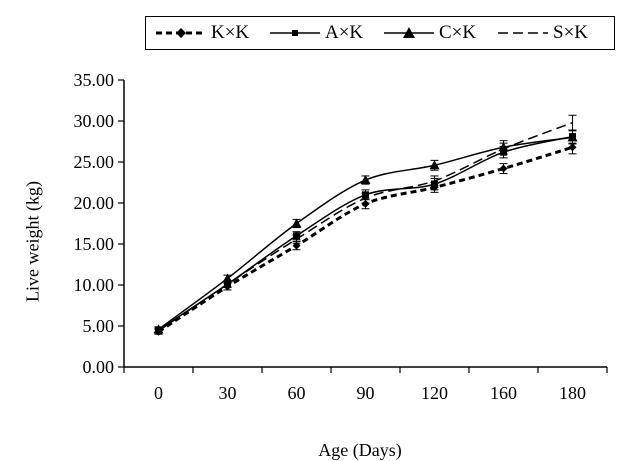  I want to click on legend-swatch-sxk, so click(523, 33).